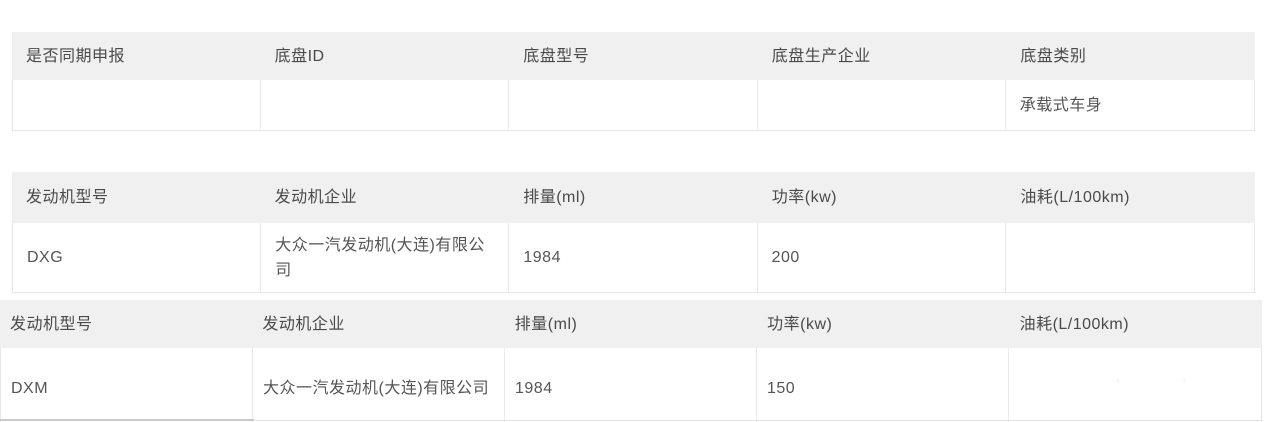 The height and width of the screenshot is (422, 1267). What do you see at coordinates (633, 56) in the screenshot?
I see `chassis-table-header-row: 是否同期申报 底盘ID 底盘型号 底盘生产企业 底盘类别` at bounding box center [633, 56].